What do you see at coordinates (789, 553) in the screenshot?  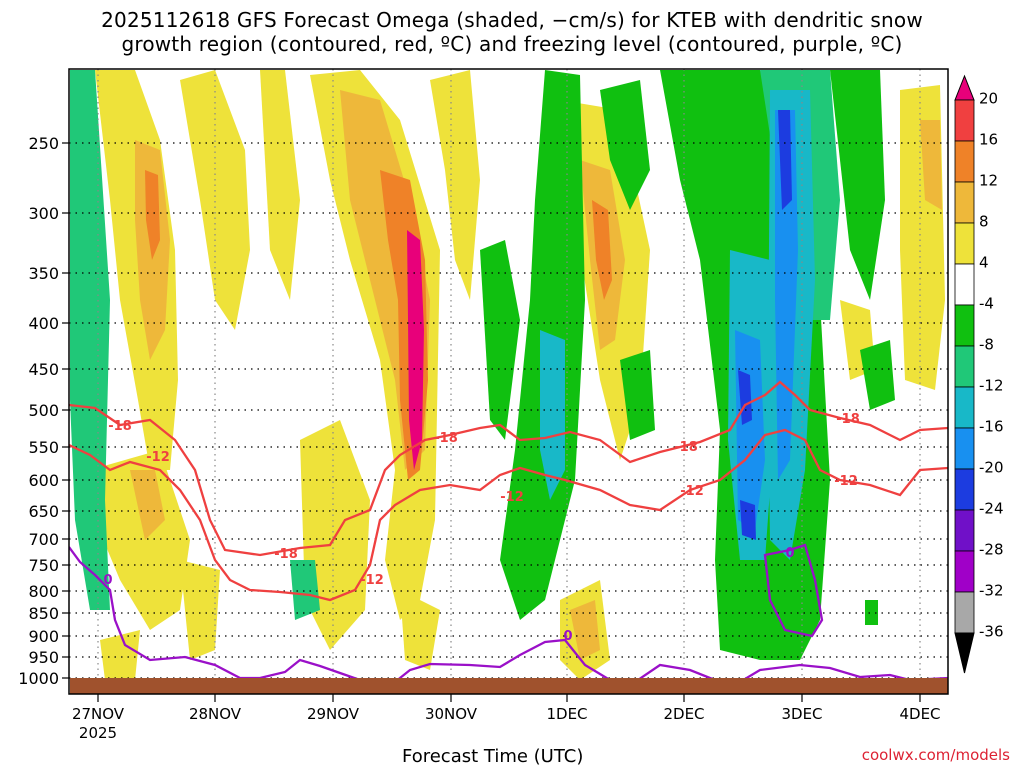 I see `contour-label-11: 0` at bounding box center [789, 553].